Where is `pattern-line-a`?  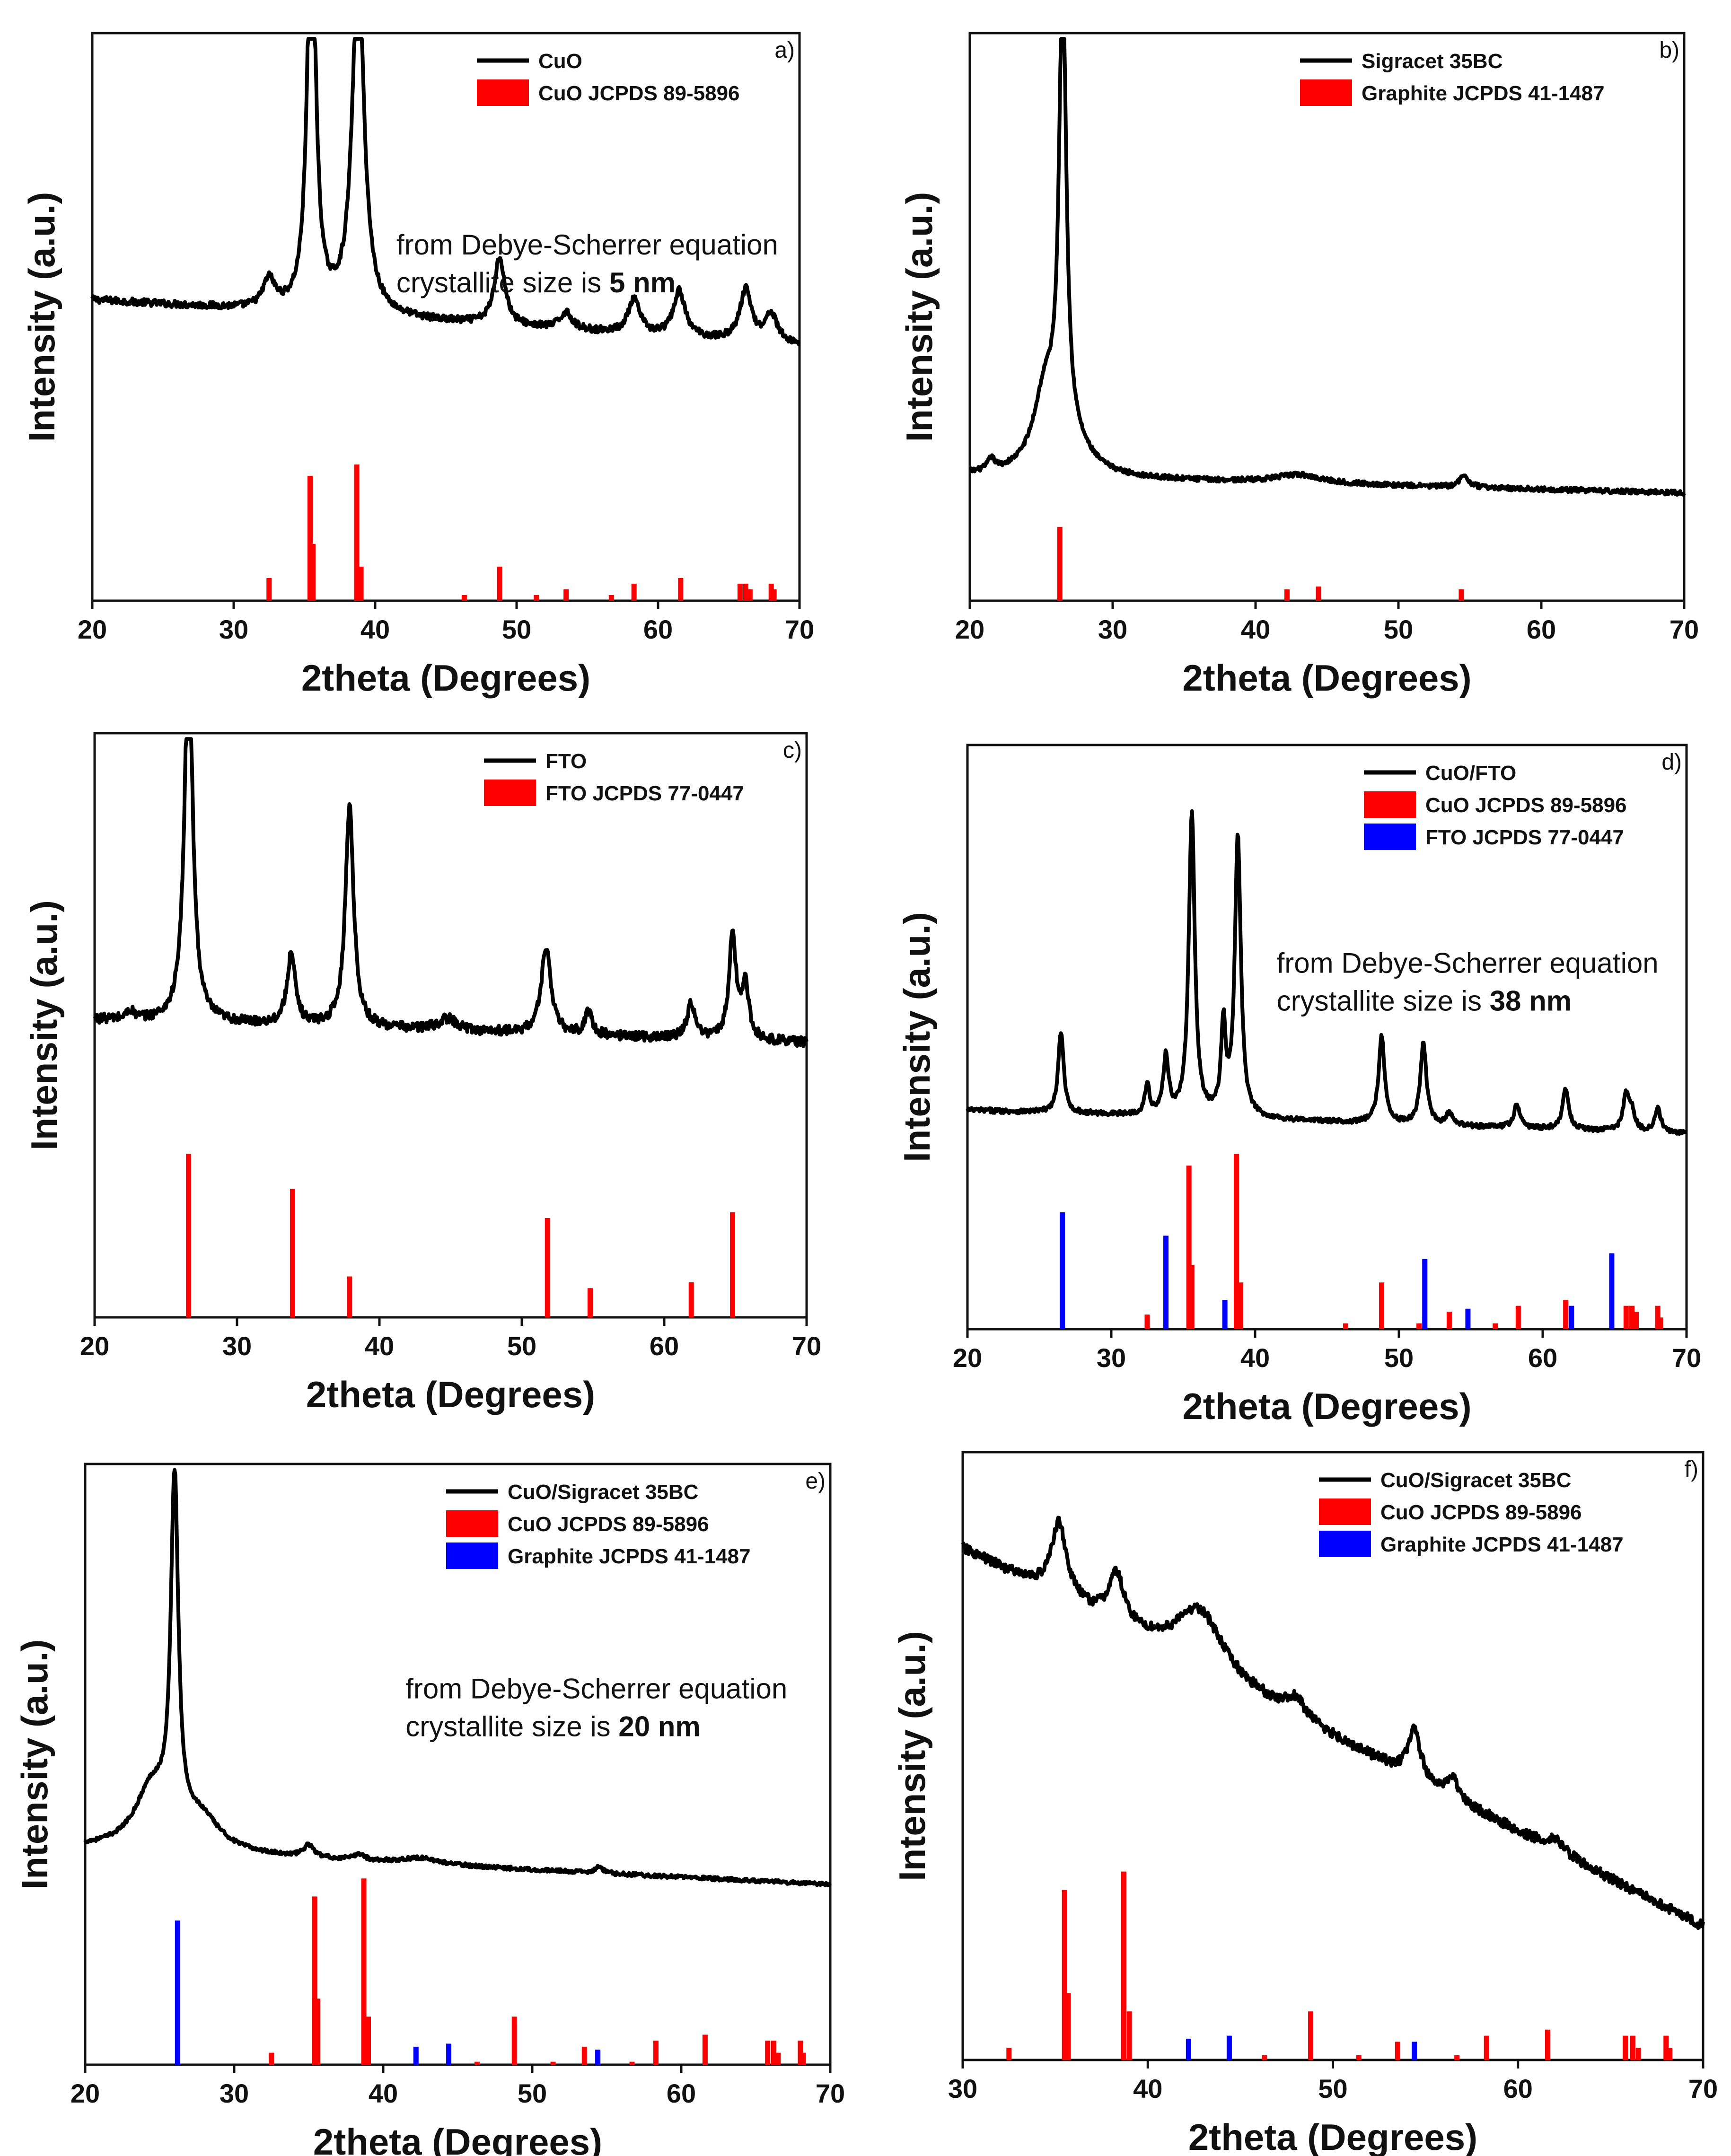
pattern-line-a is located at coordinates (445, 191).